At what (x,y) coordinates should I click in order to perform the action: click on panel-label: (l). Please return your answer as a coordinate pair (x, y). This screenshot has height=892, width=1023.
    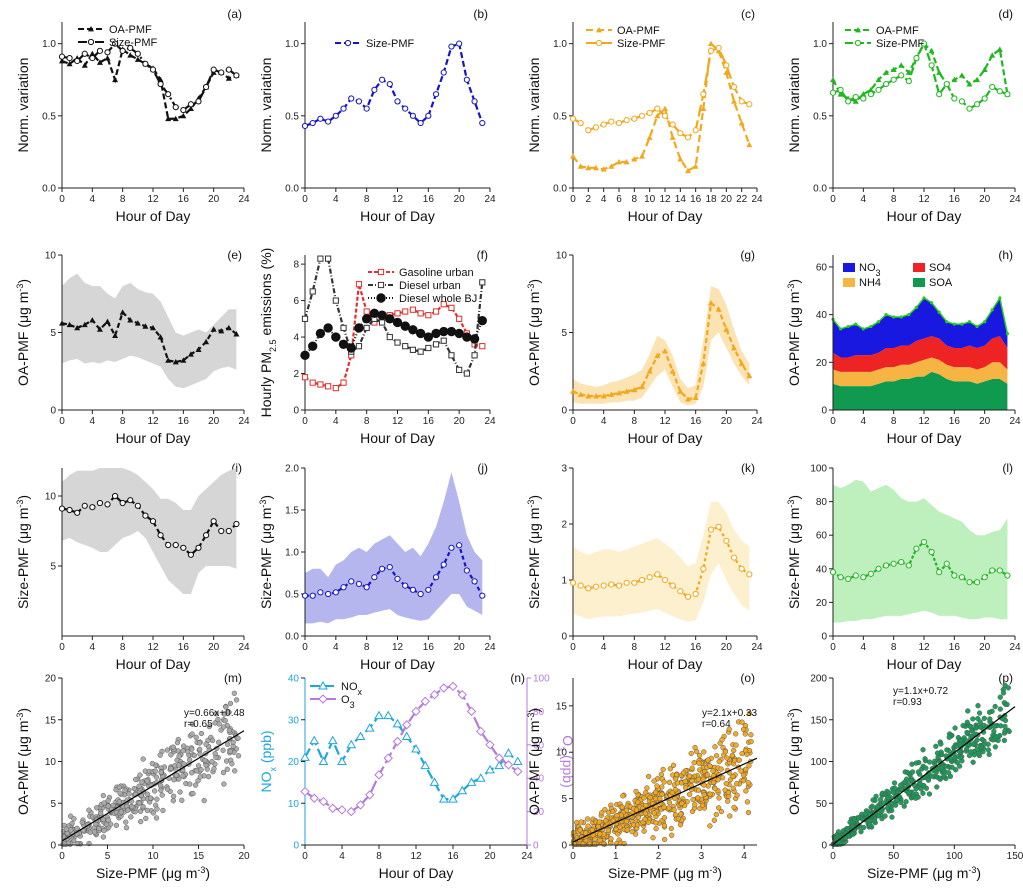
    Looking at the image, I should click on (1007, 468).